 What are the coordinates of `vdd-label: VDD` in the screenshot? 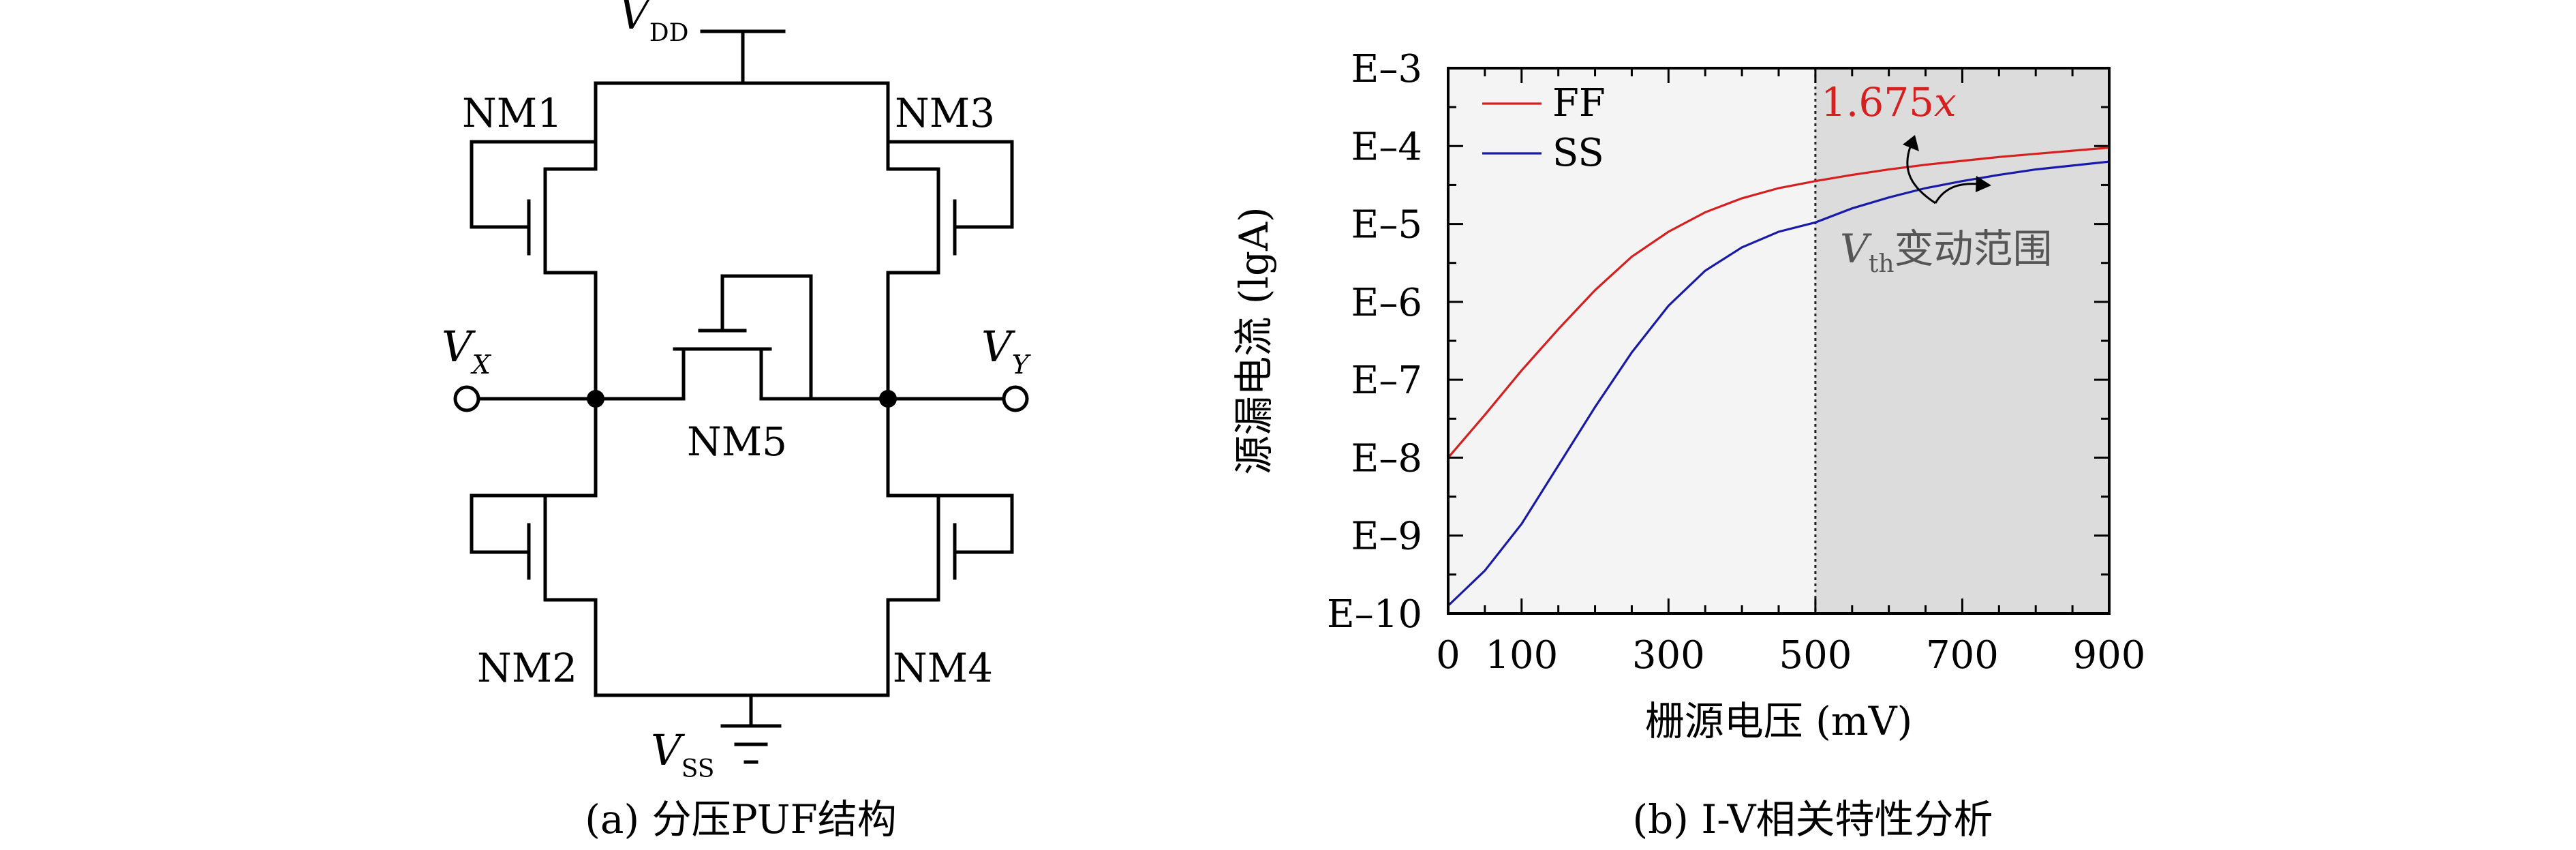 It's located at (654, 23).